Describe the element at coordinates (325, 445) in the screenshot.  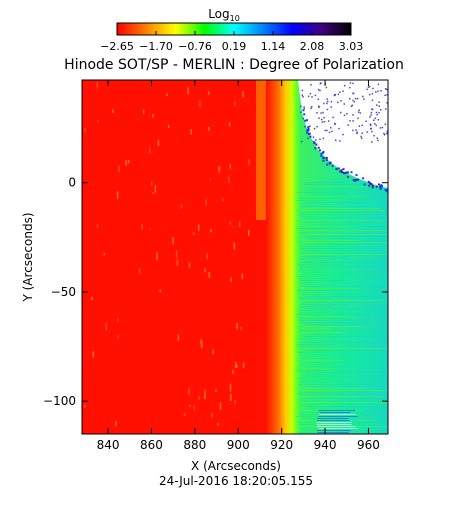
I see `x-tick-label: 940` at that location.